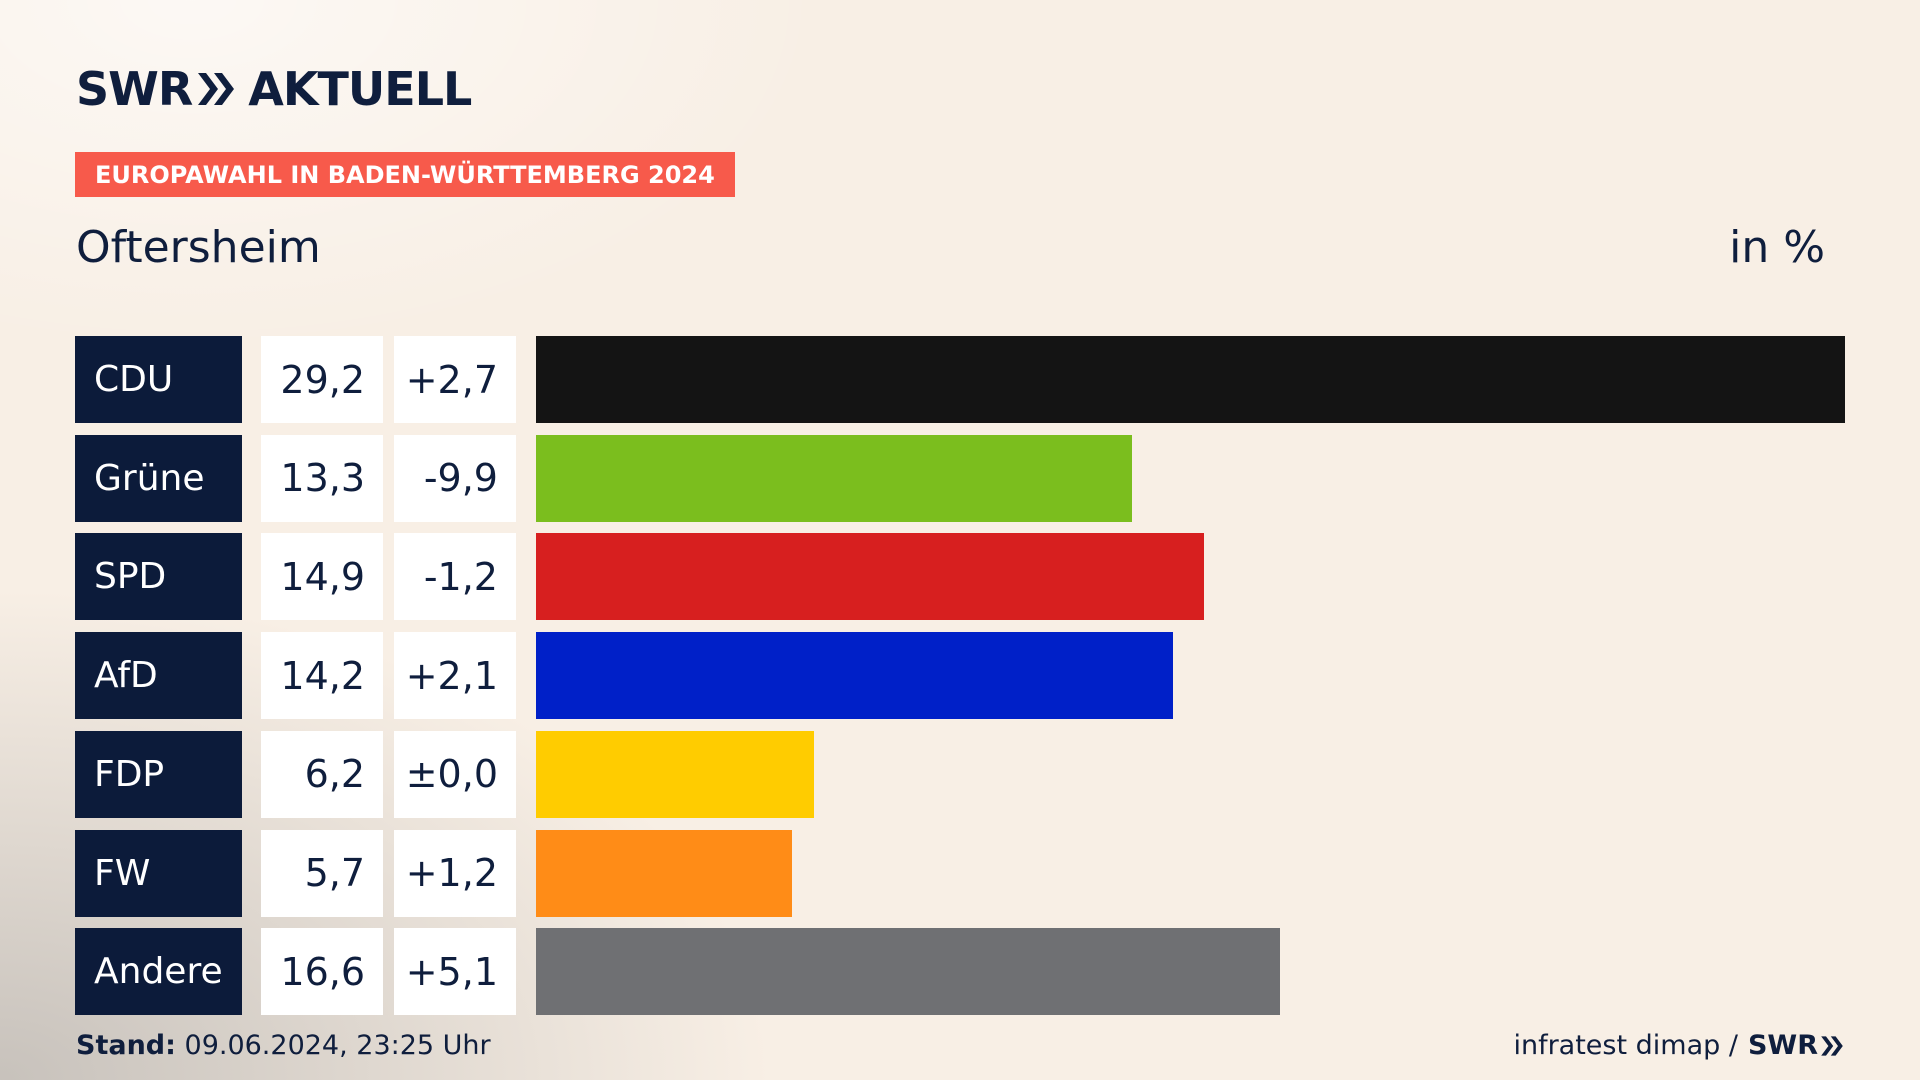 The image size is (1920, 1080). Describe the element at coordinates (322, 774) in the screenshot. I see `vote-share-label: 6,2` at that location.